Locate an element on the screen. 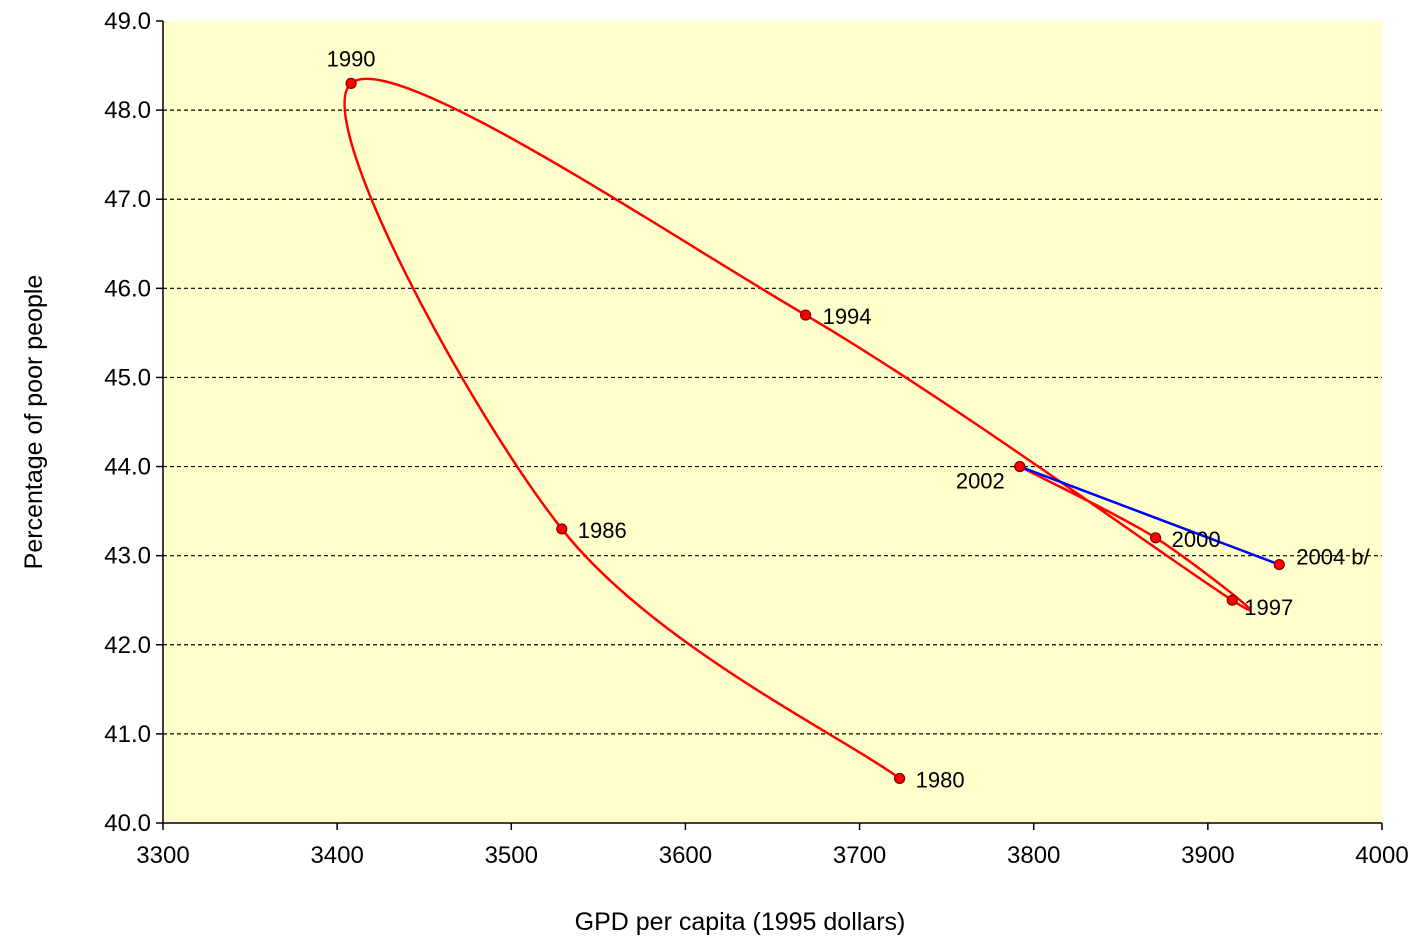 Image resolution: width=1422 pixels, height=948 pixels. y-tick-label: 40.0 is located at coordinates (127, 823).